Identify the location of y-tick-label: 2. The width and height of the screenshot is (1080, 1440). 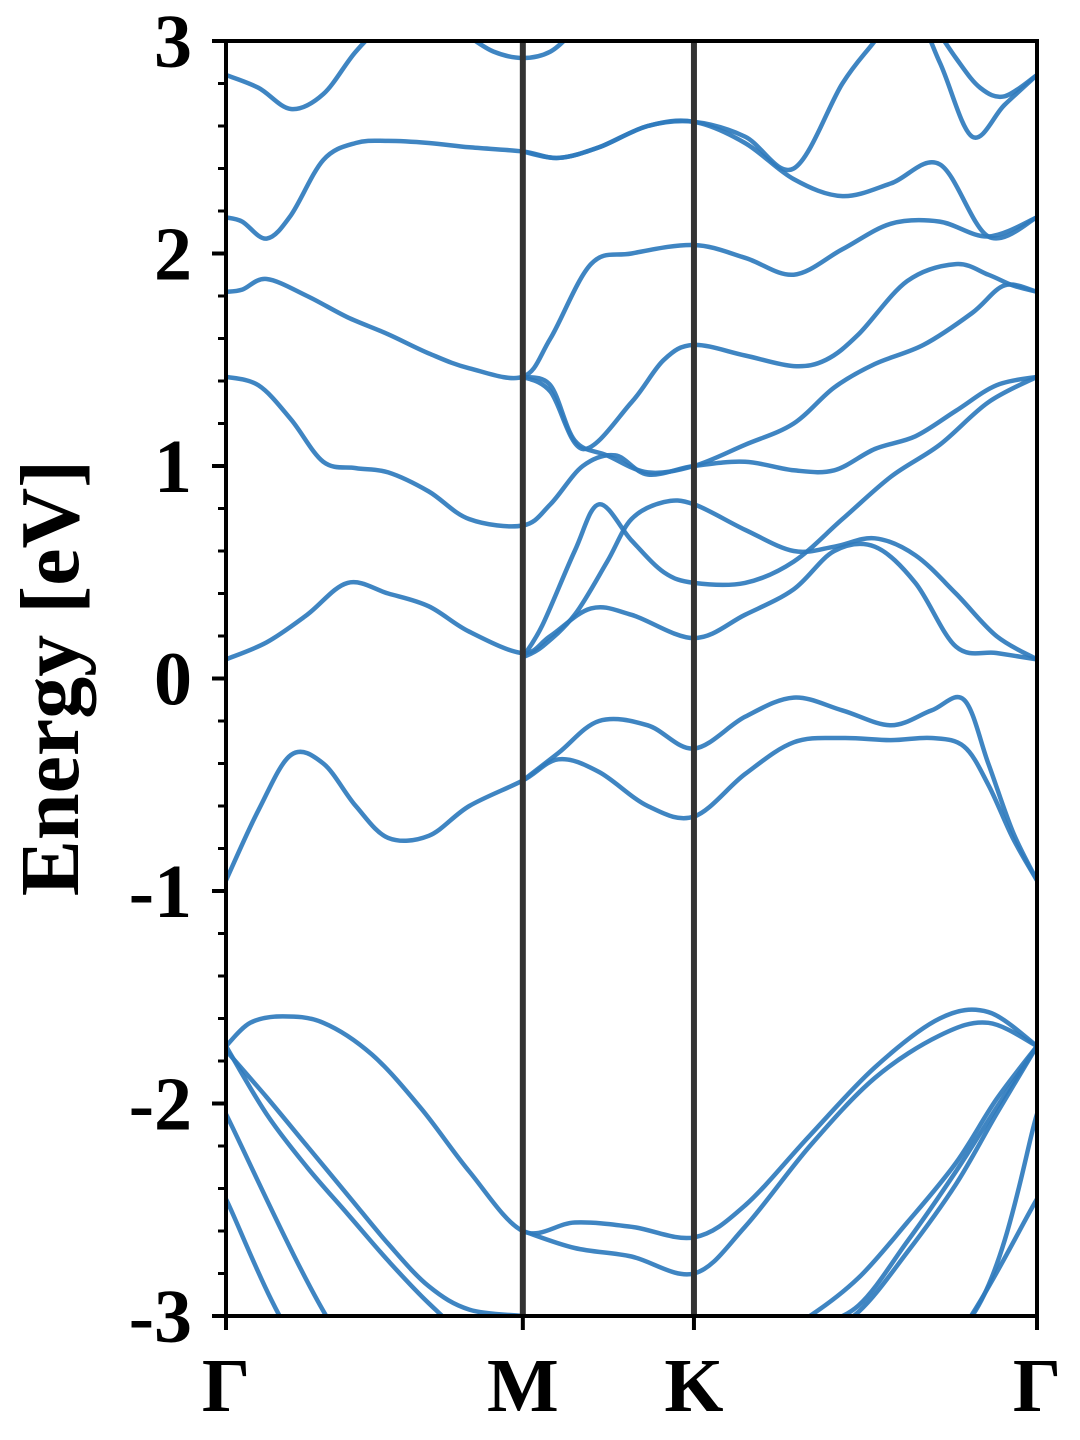
(173, 255).